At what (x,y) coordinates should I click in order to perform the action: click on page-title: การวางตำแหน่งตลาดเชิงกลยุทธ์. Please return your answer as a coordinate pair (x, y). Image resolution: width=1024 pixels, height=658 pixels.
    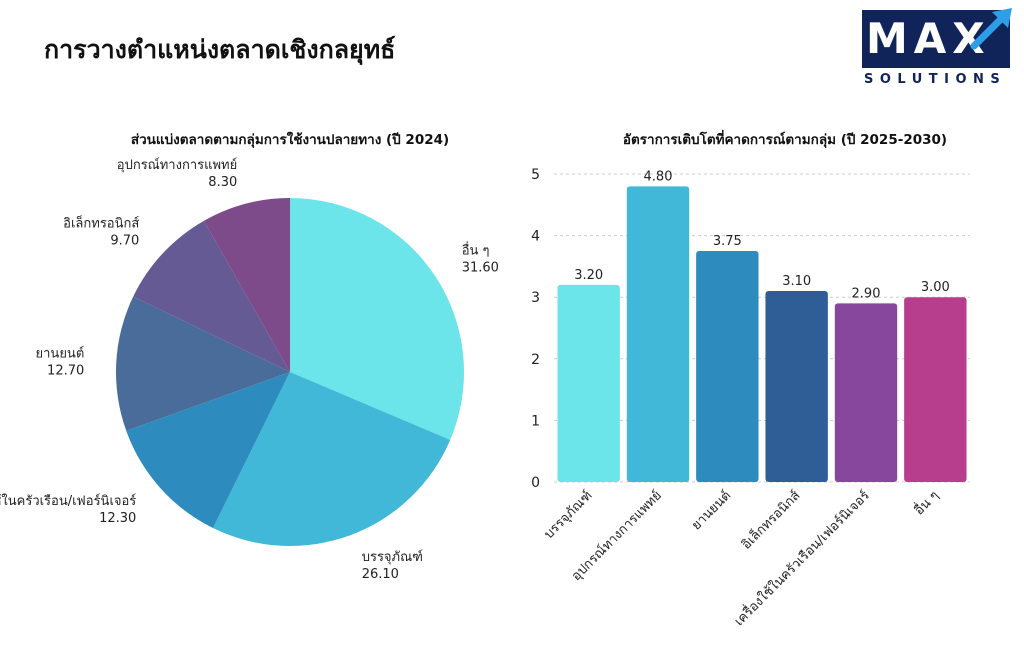
    Looking at the image, I should click on (220, 49).